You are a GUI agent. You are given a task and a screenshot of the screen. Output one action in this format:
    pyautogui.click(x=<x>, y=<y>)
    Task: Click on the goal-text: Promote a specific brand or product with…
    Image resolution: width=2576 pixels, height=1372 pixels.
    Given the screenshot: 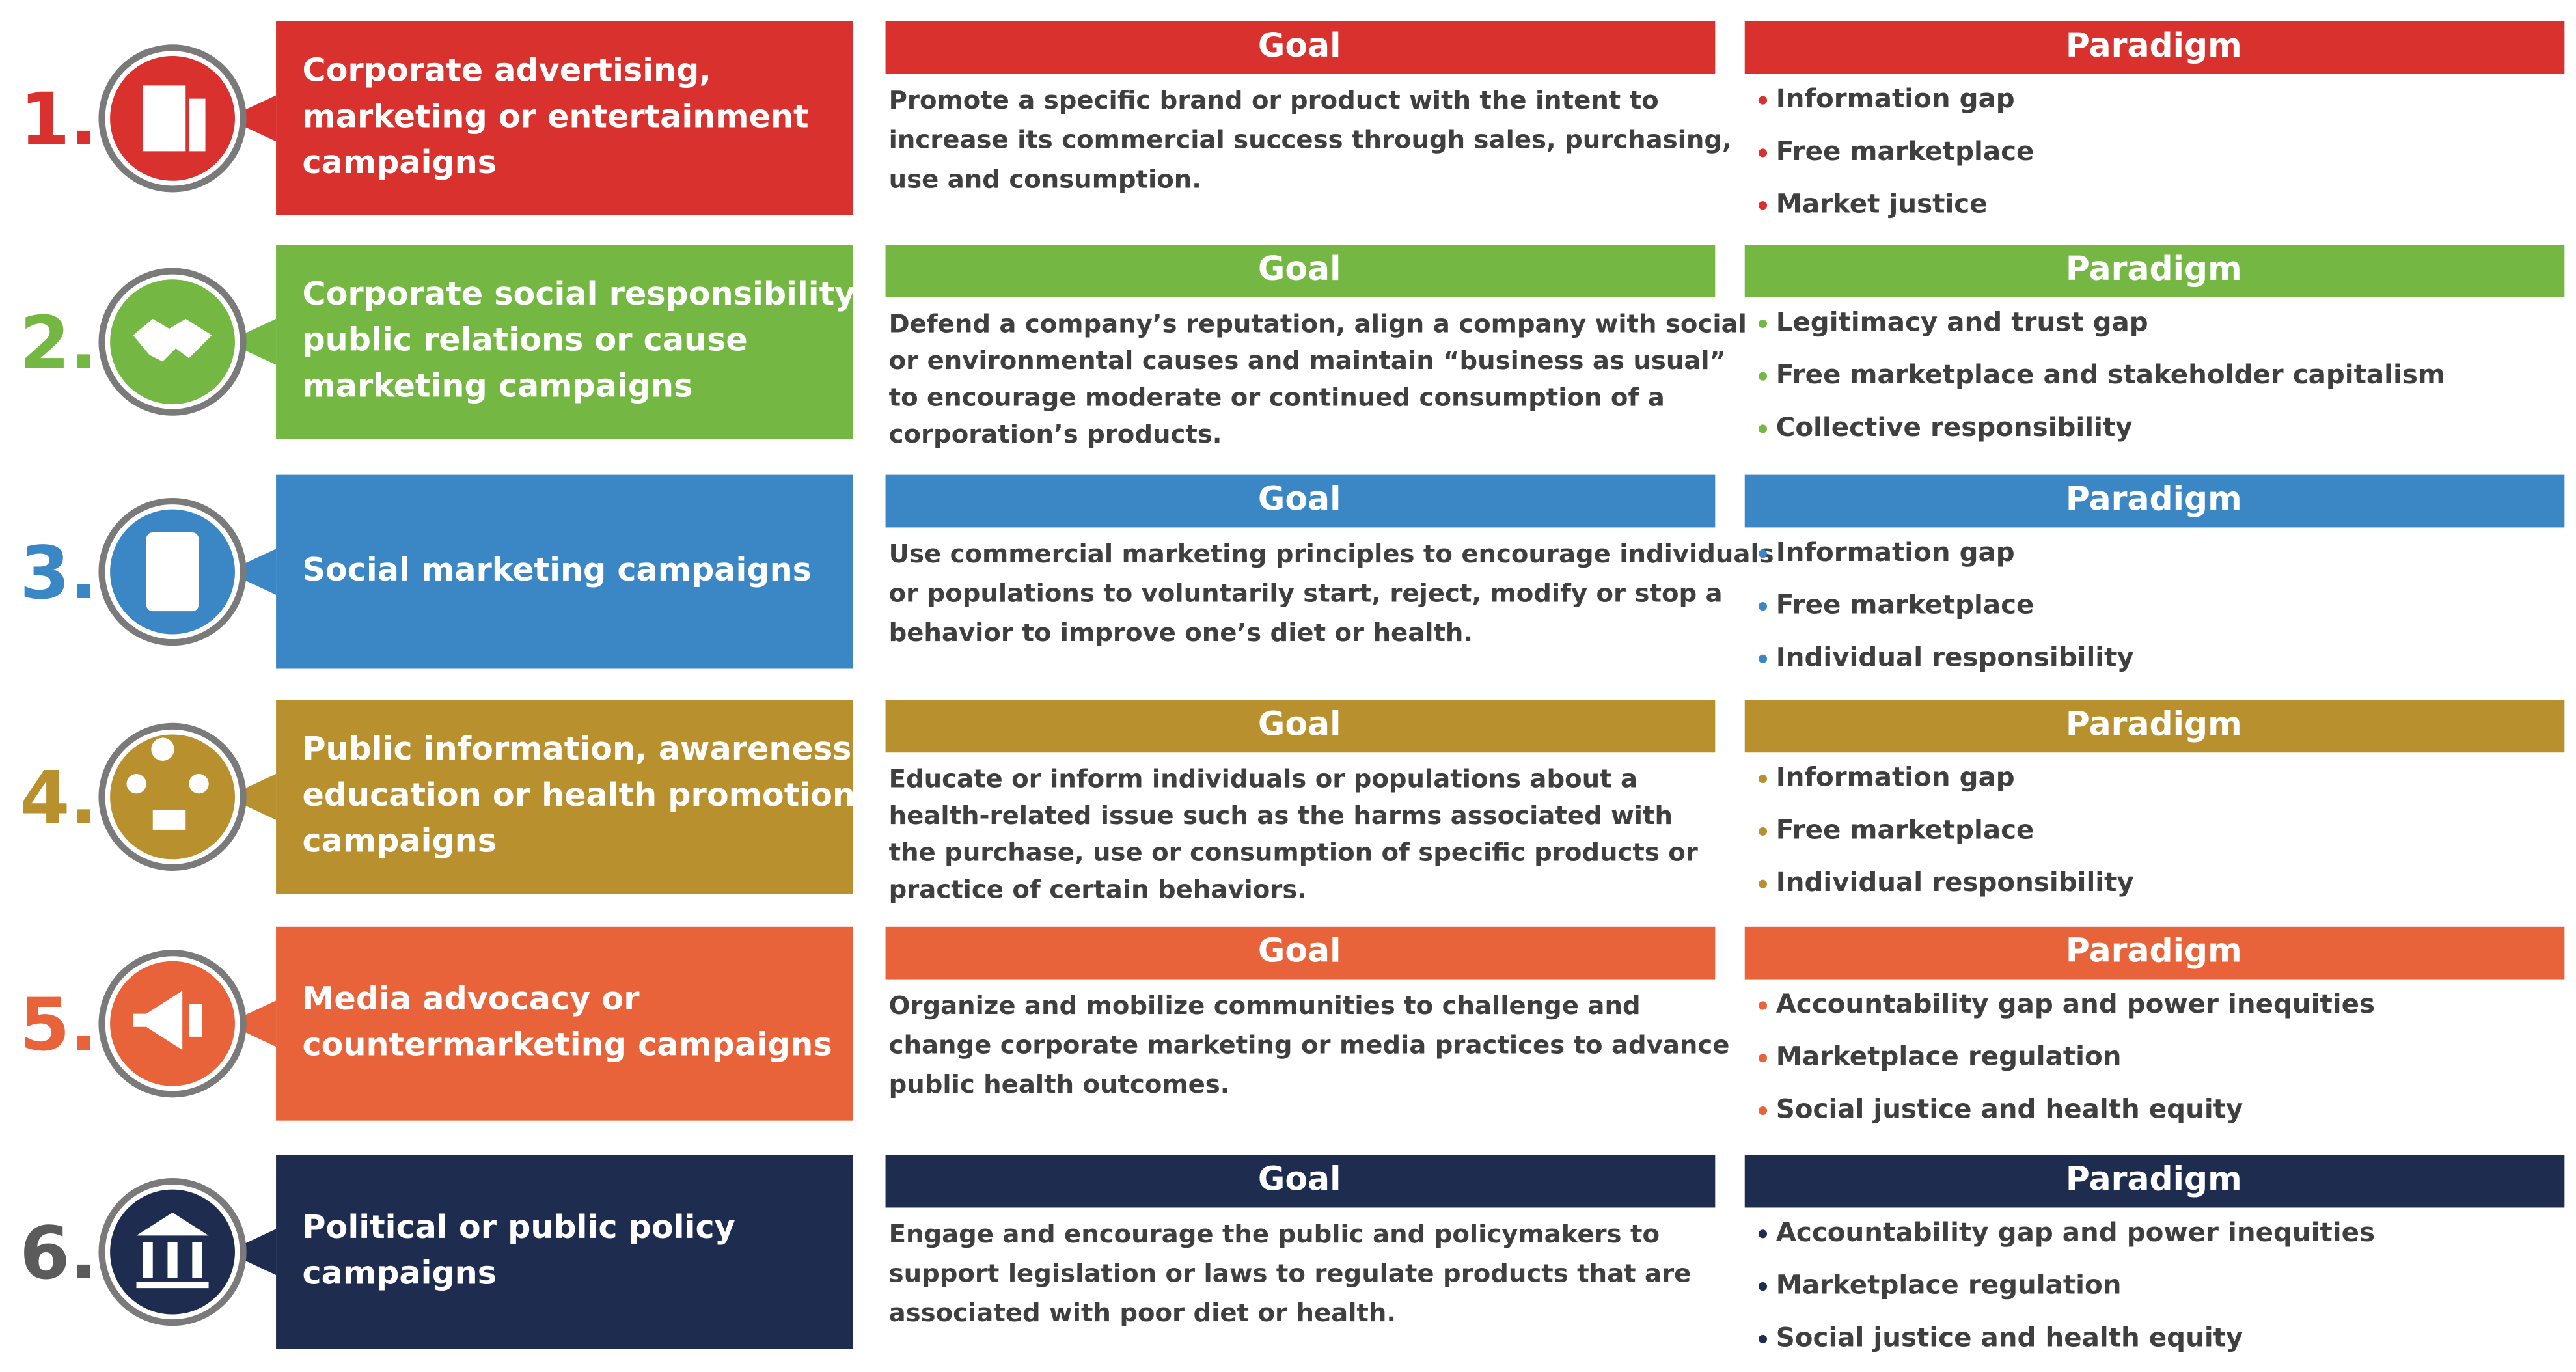 What is the action you would take?
    pyautogui.click(x=1274, y=100)
    